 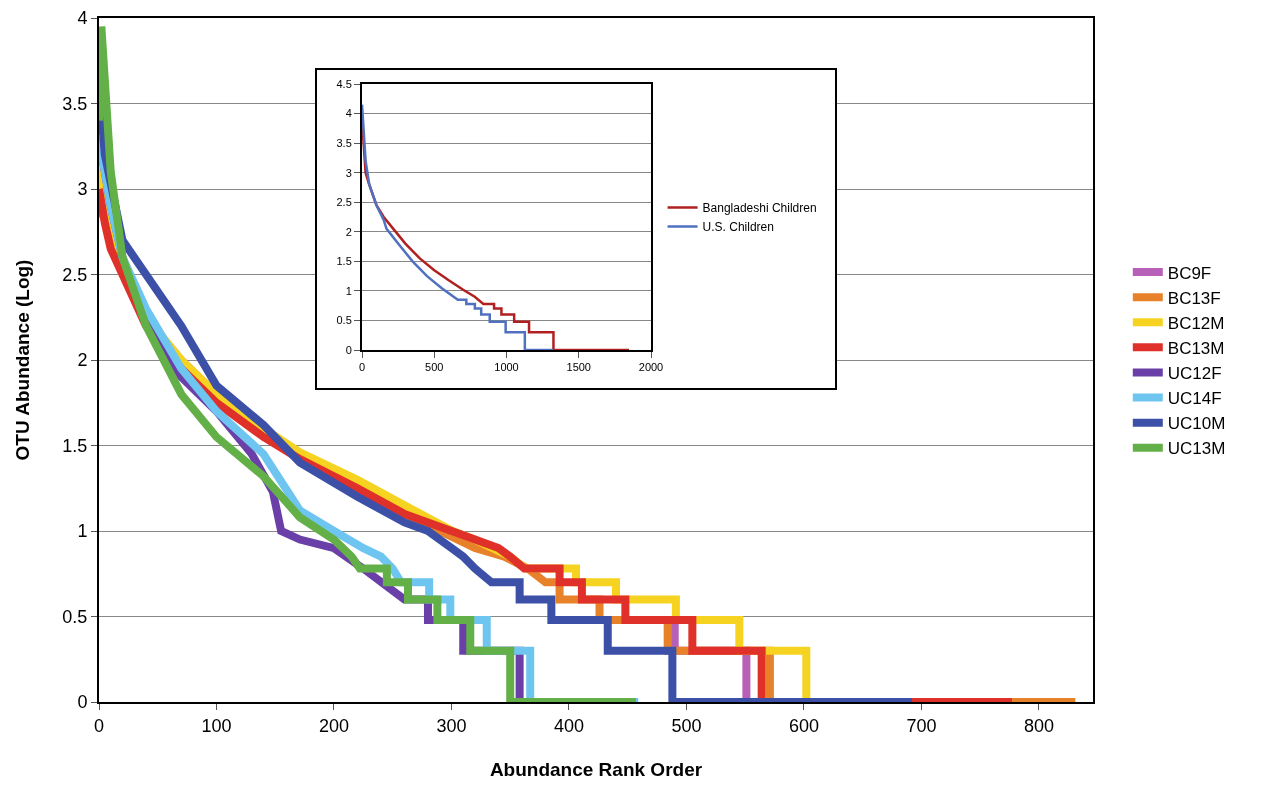 What do you see at coordinates (1189, 273) in the screenshot?
I see `legend-label: BC9F` at bounding box center [1189, 273].